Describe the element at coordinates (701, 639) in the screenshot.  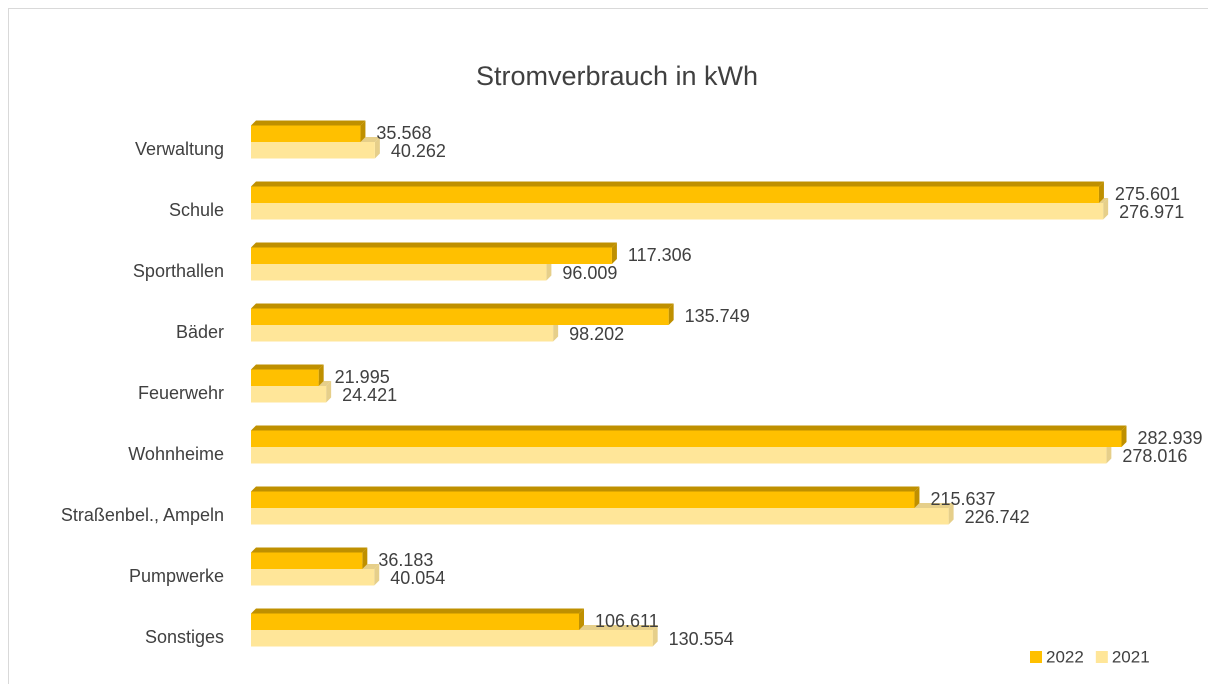
I see `data-label: 130.554` at that location.